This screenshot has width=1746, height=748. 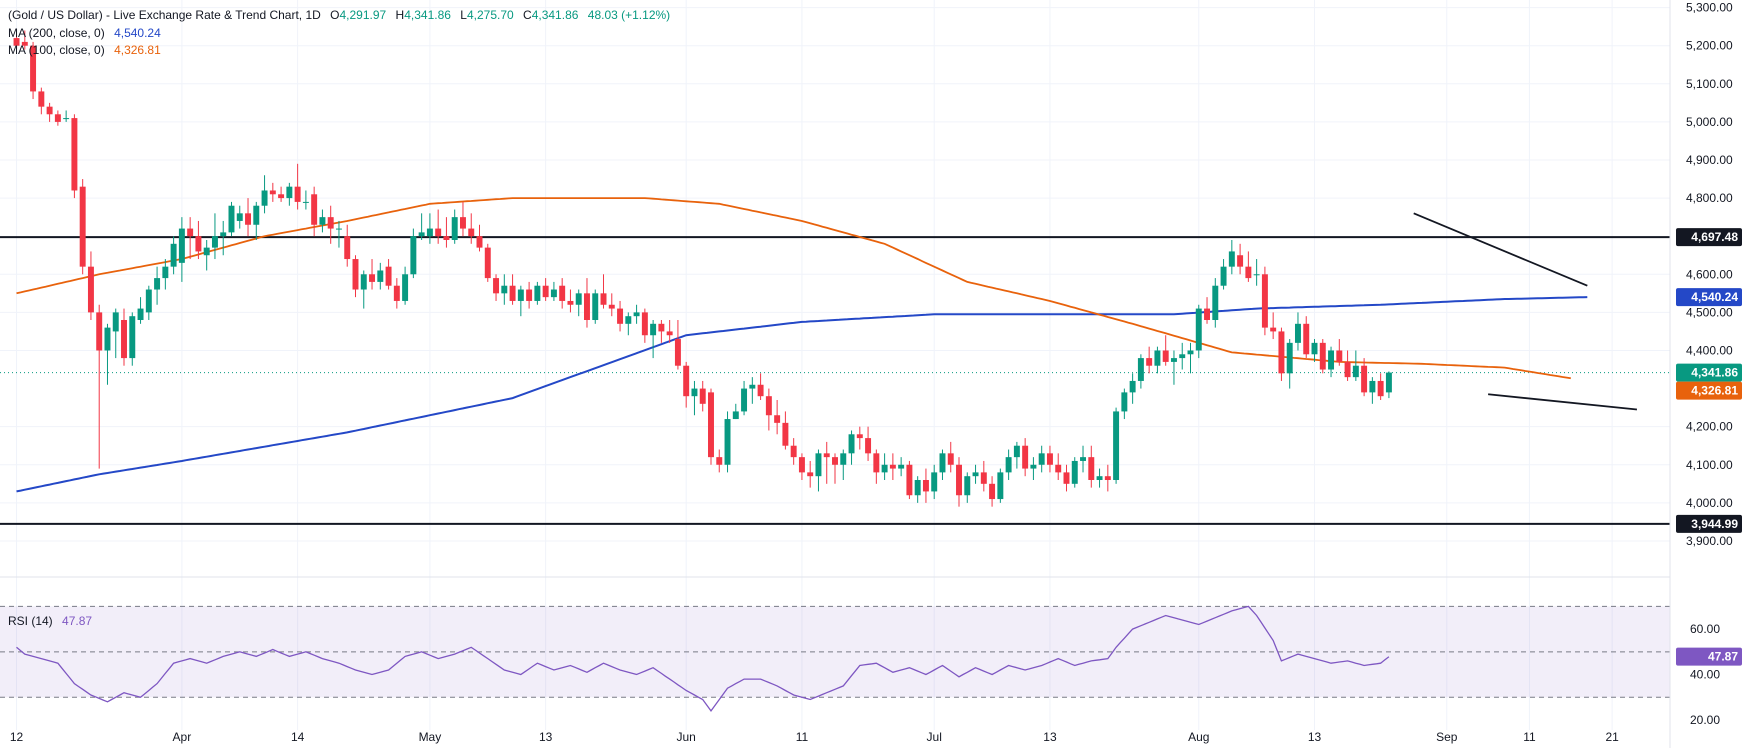 I want to click on open-label: O, so click(x=335, y=15).